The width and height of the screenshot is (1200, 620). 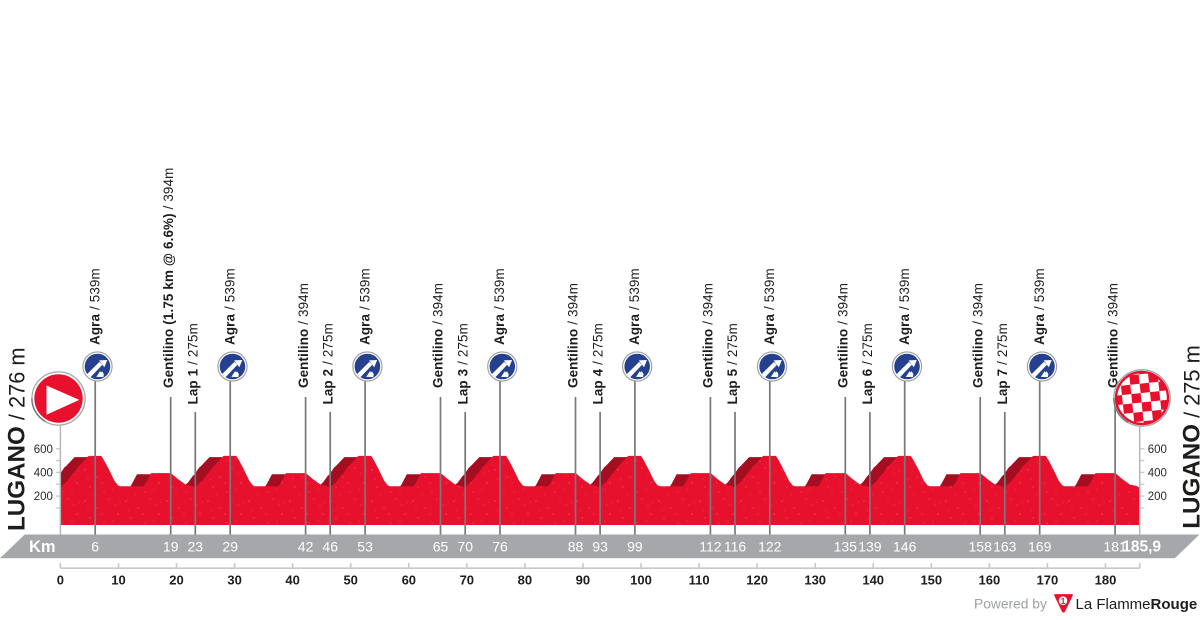 I want to click on svg-text: 6, so click(x=95, y=546).